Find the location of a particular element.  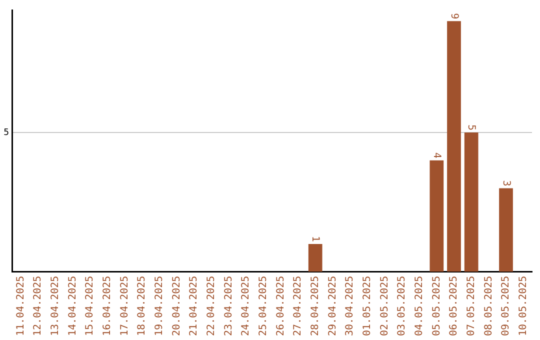

x-tick-label: 07.05.2025 is located at coordinates (471, 306).